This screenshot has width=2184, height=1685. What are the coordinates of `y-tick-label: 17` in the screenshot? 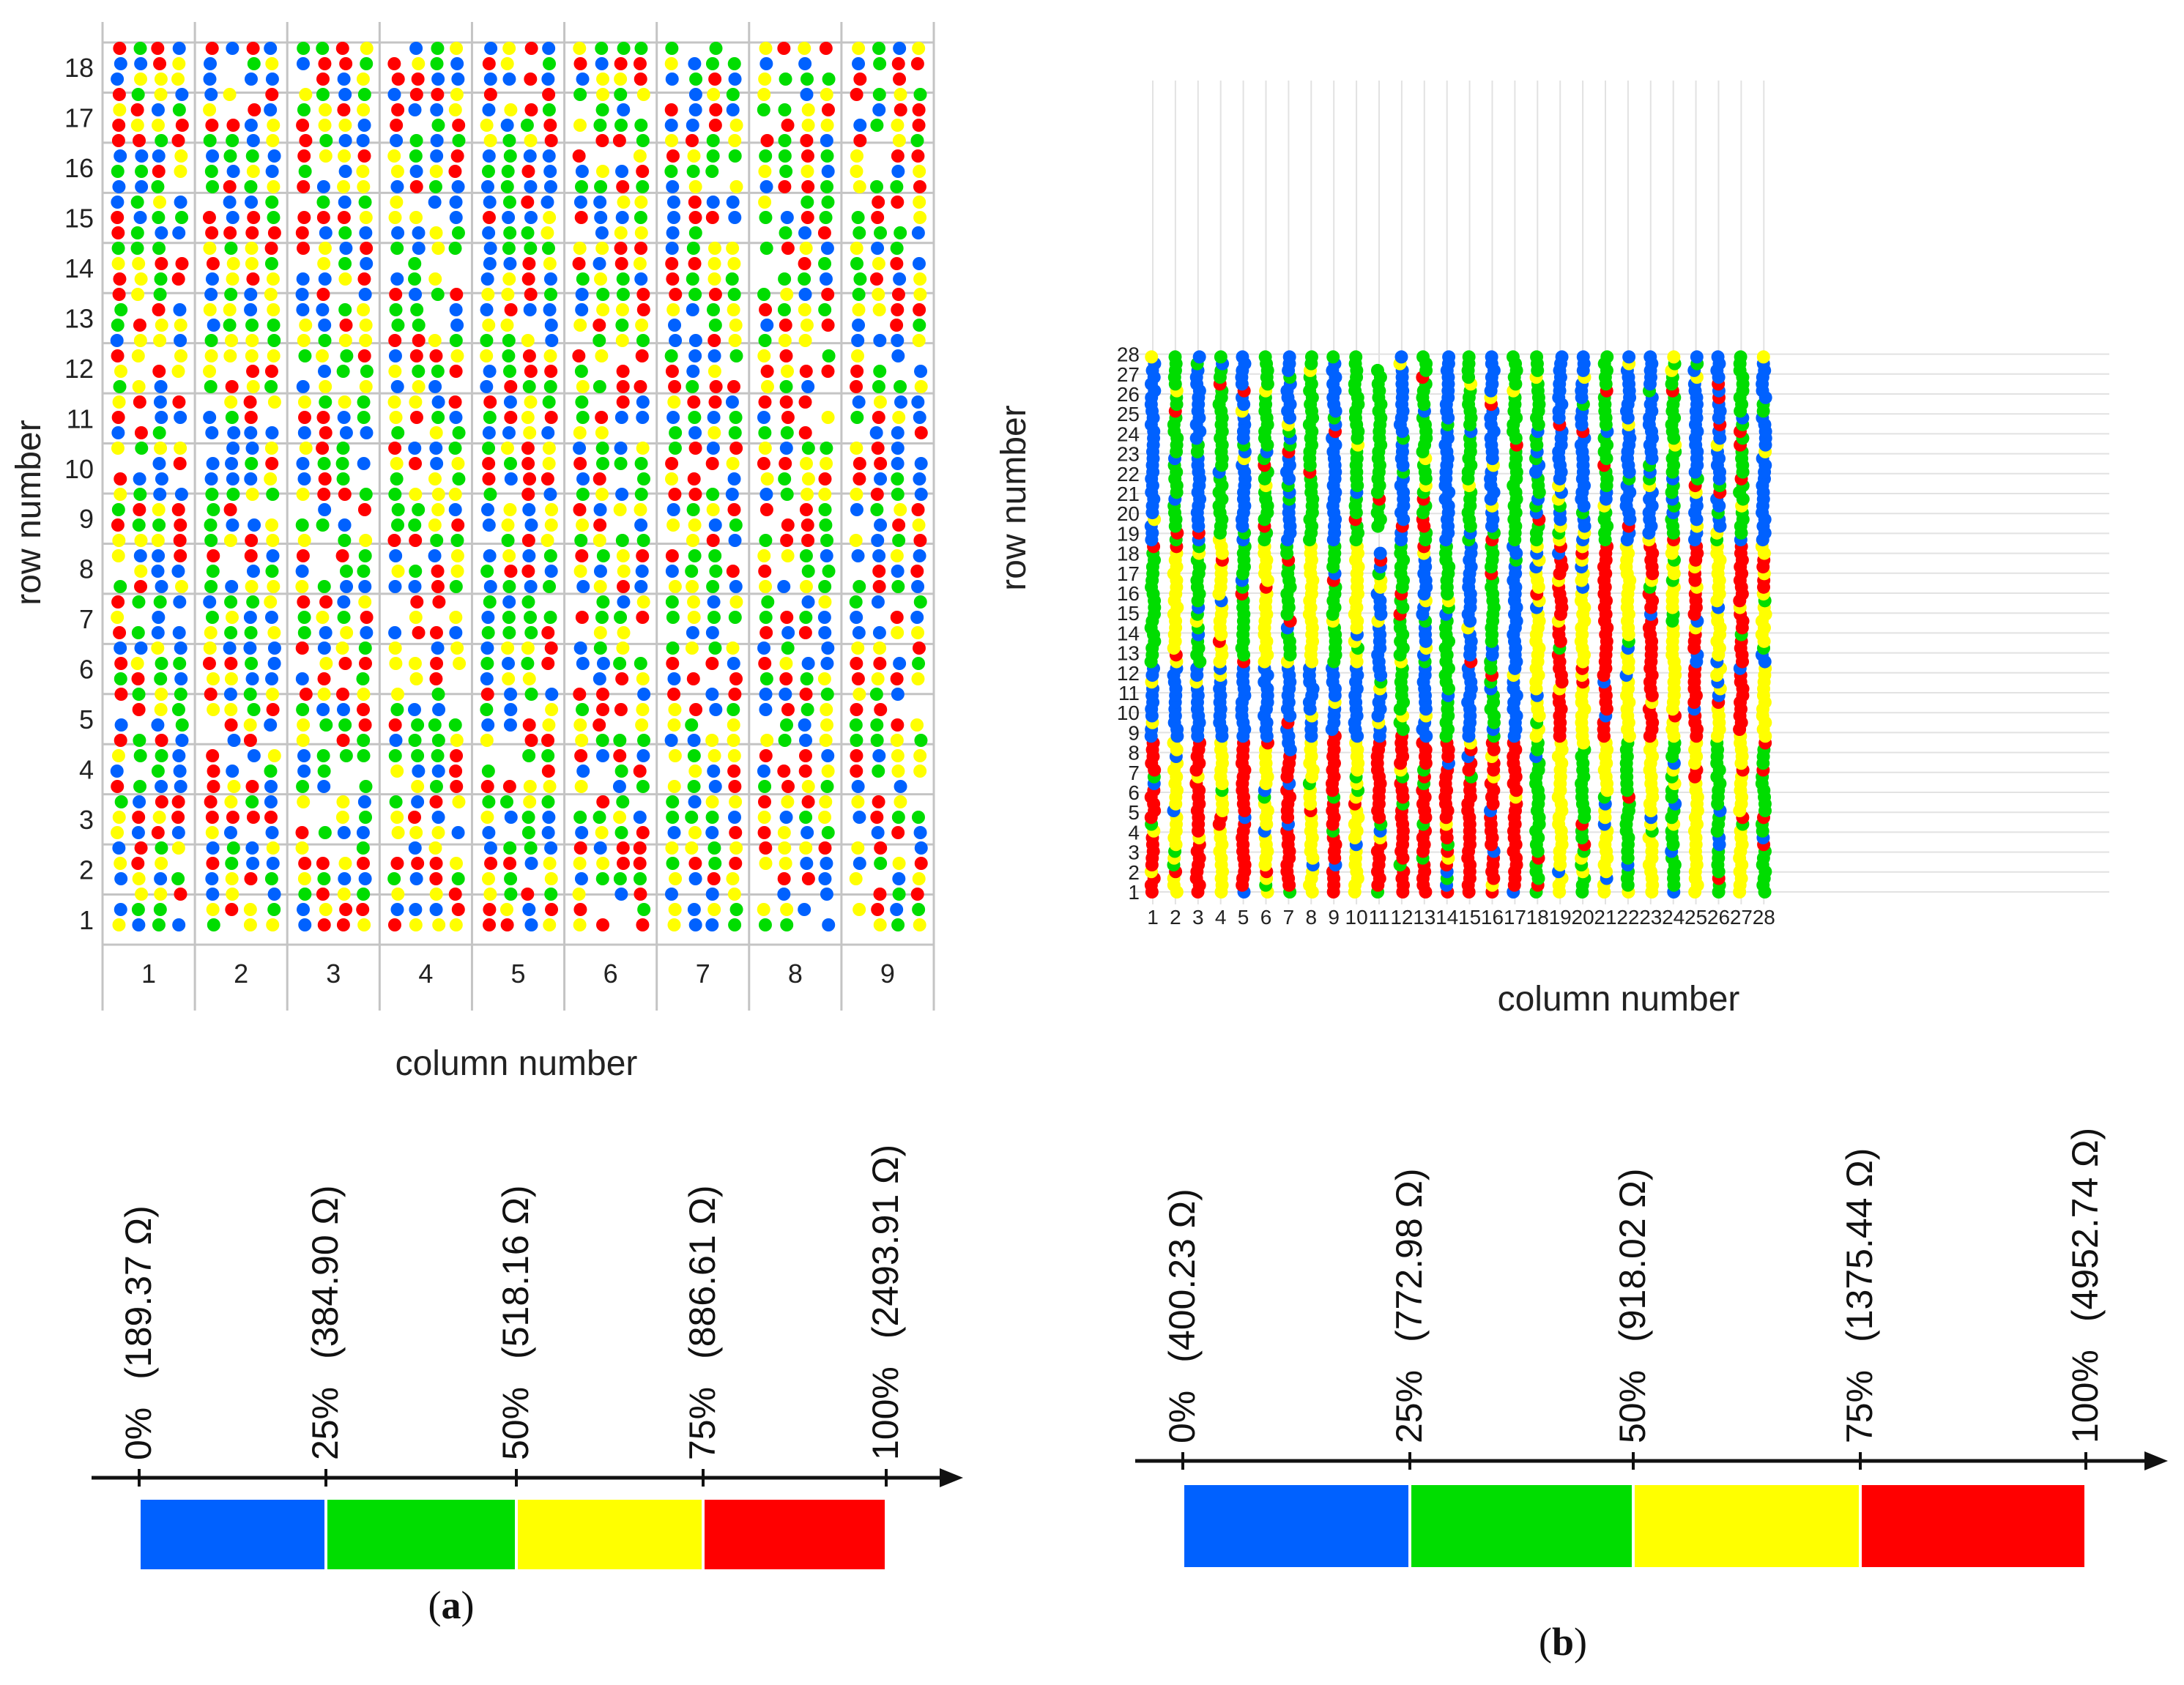 It's located at (1128, 573).